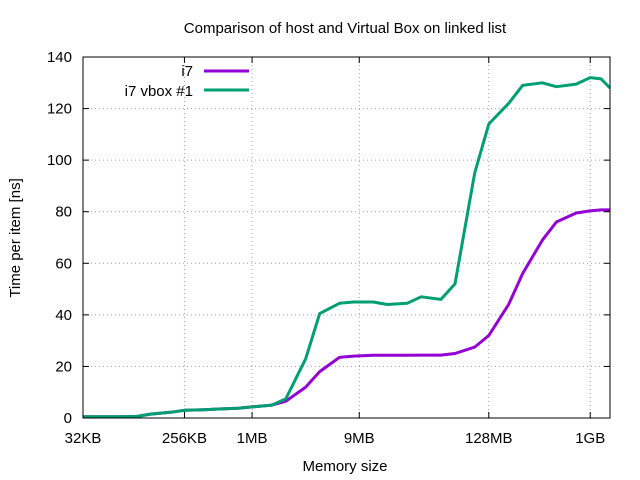 The width and height of the screenshot is (640, 480). What do you see at coordinates (59, 109) in the screenshot?
I see `y-tick-label: 120` at bounding box center [59, 109].